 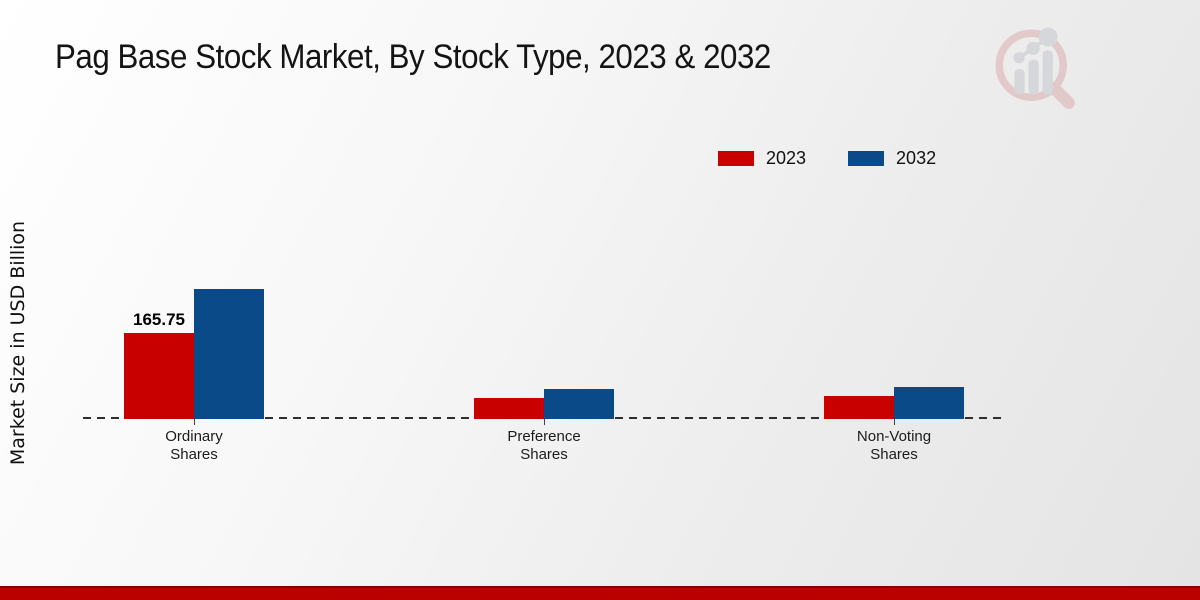 What do you see at coordinates (159, 319) in the screenshot?
I see `bar-value-label-ordinary-shares: 165.75` at bounding box center [159, 319].